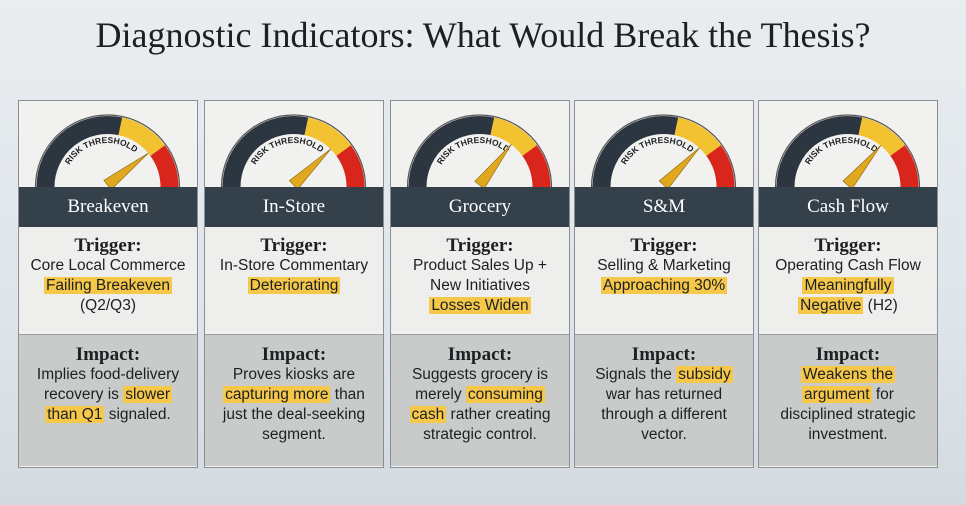  I want to click on impact-line: segment., so click(294, 435).